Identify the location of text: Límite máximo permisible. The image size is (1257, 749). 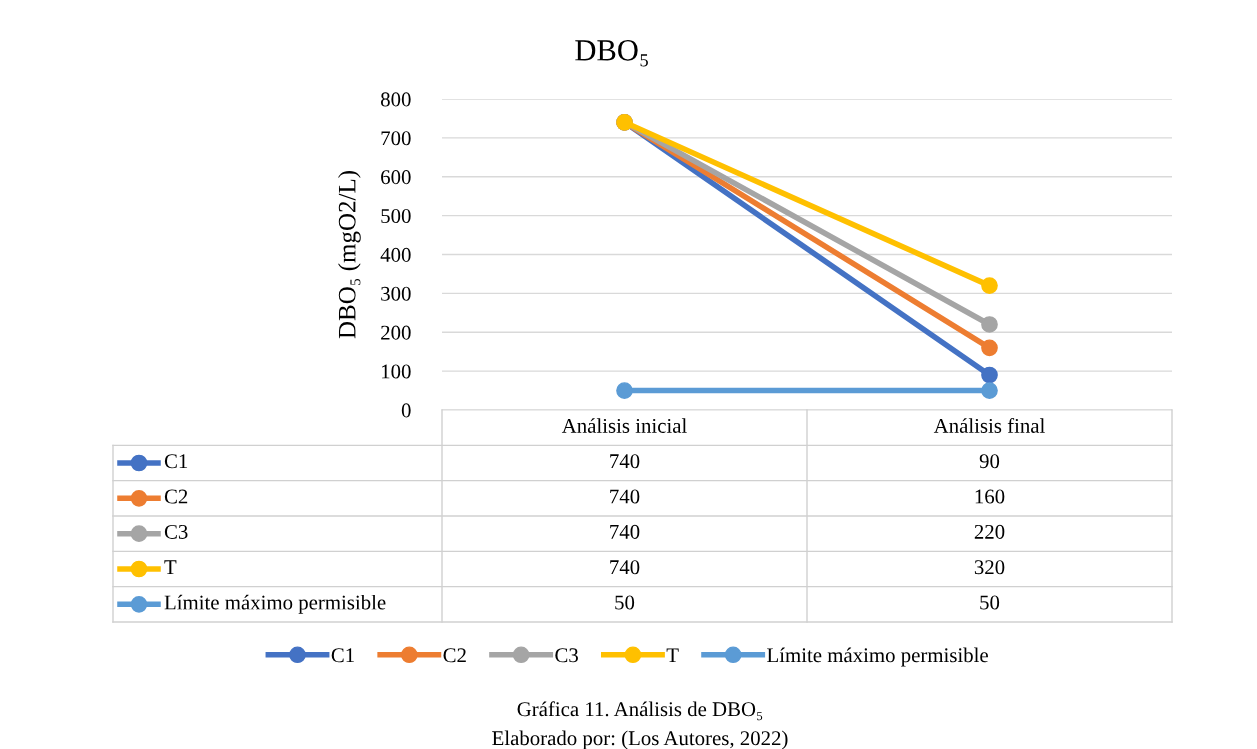
(275, 604).